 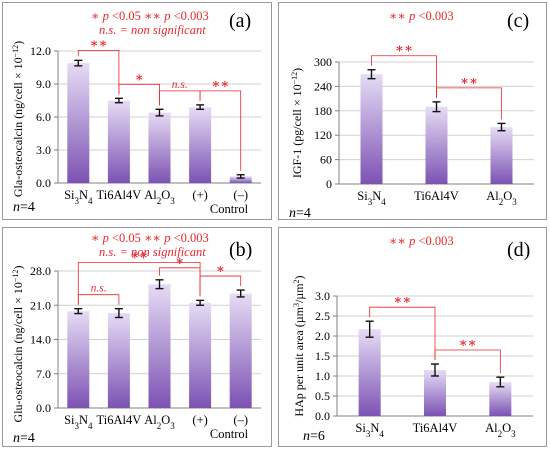 I want to click on y-tick-label: 240, so click(x=323, y=86).